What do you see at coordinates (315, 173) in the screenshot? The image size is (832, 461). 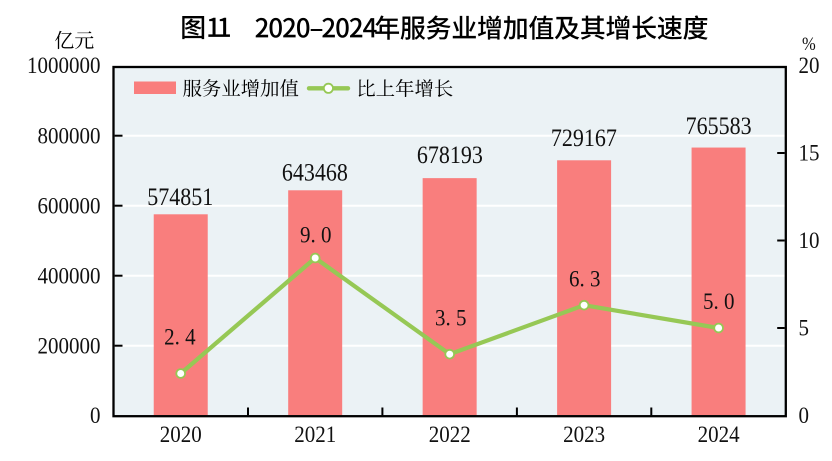 I see `svg-text: 643468` at bounding box center [315, 173].